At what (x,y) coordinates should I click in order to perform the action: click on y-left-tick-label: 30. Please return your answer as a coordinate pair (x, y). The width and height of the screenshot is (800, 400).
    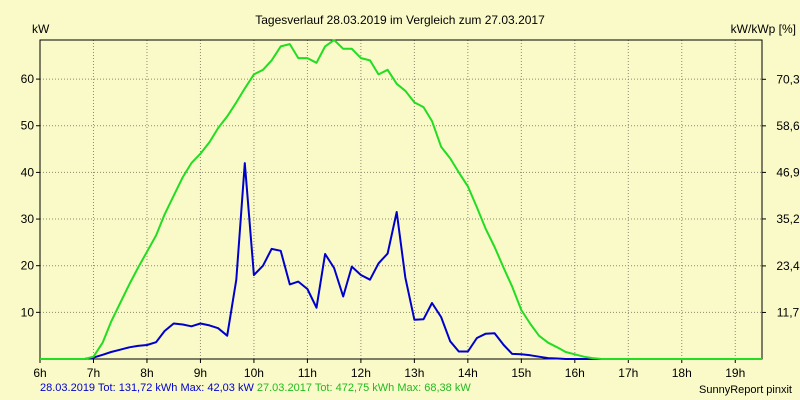
    Looking at the image, I should click on (28, 219).